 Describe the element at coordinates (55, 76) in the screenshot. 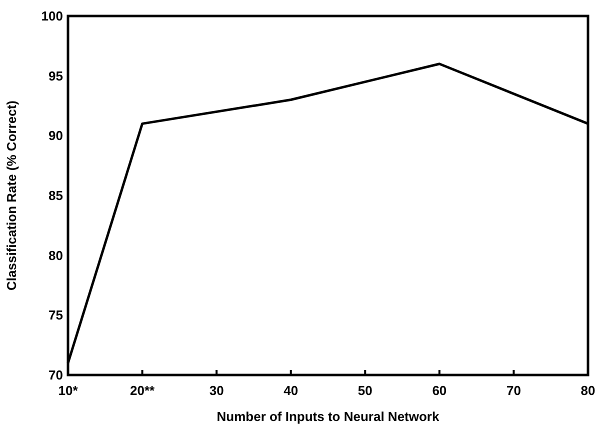

I see `y-tick-label: 95` at that location.